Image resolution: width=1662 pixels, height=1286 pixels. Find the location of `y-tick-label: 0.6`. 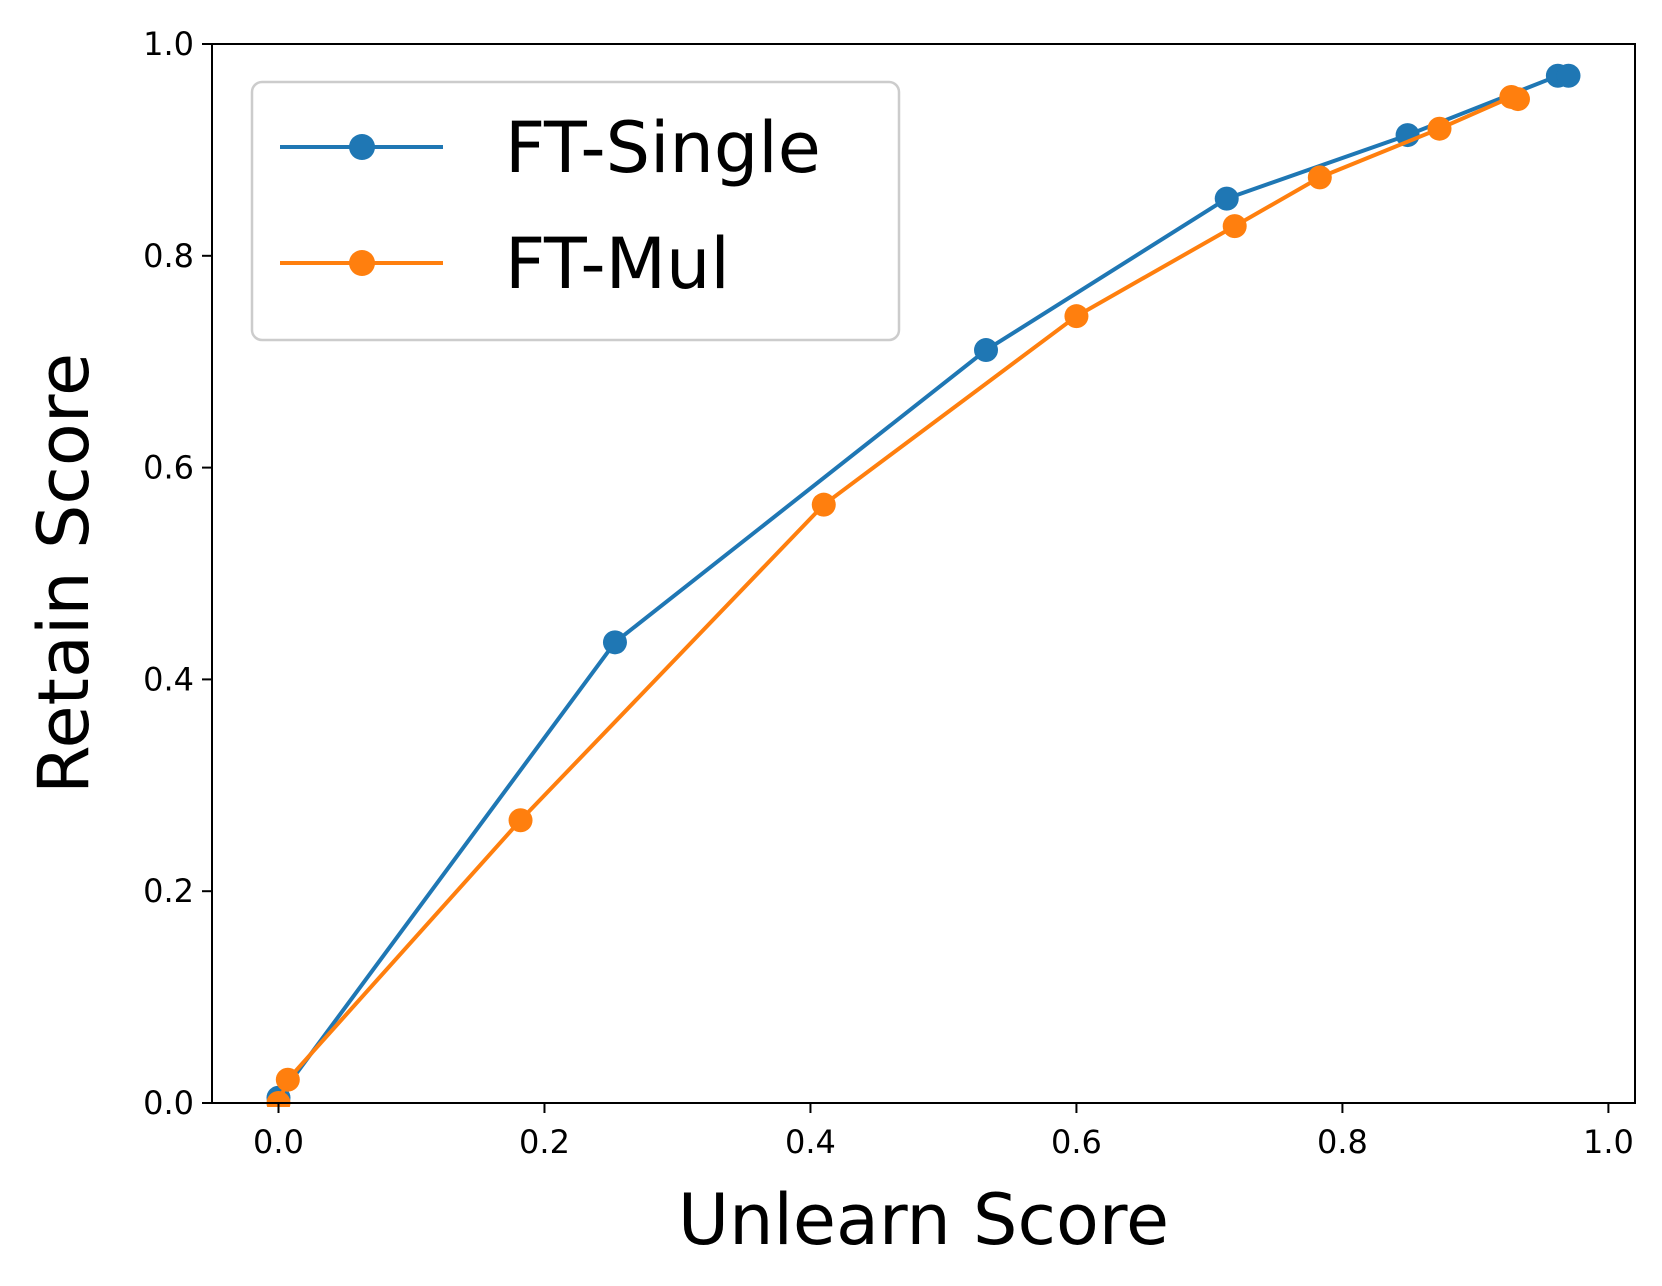

y-tick-label: 0.6 is located at coordinates (168, 468).